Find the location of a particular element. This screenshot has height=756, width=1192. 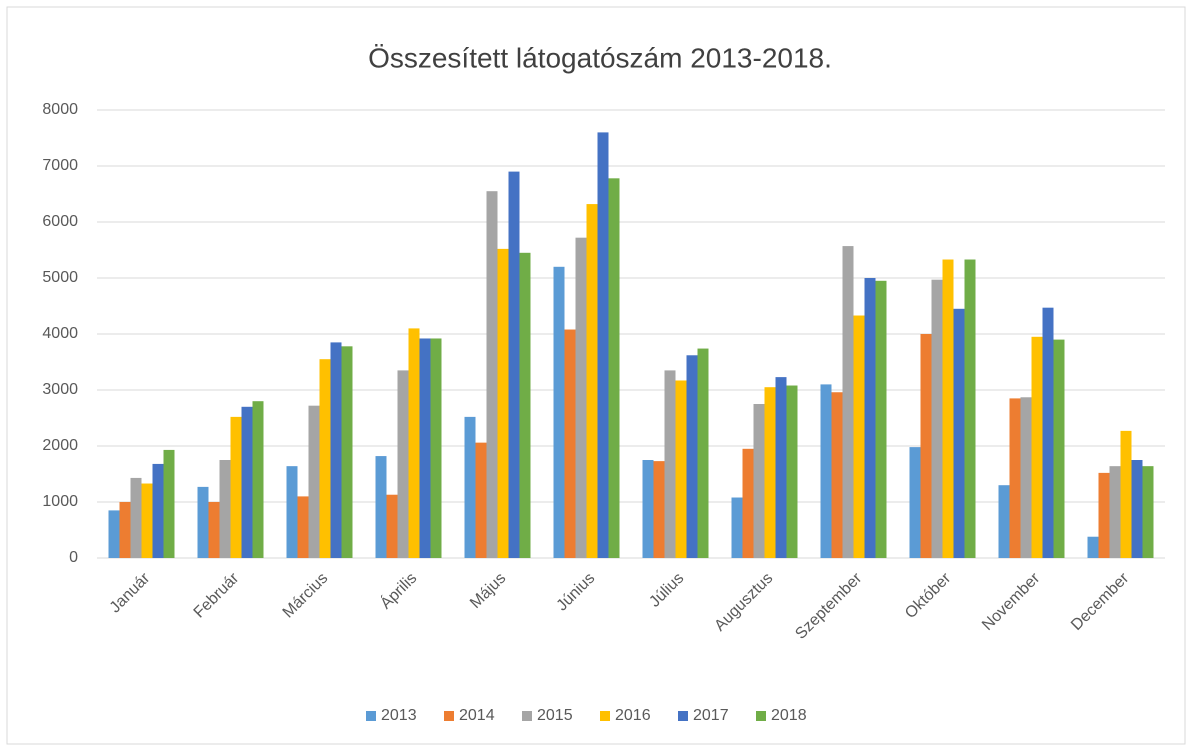

legend-label: 2014 is located at coordinates (477, 715).